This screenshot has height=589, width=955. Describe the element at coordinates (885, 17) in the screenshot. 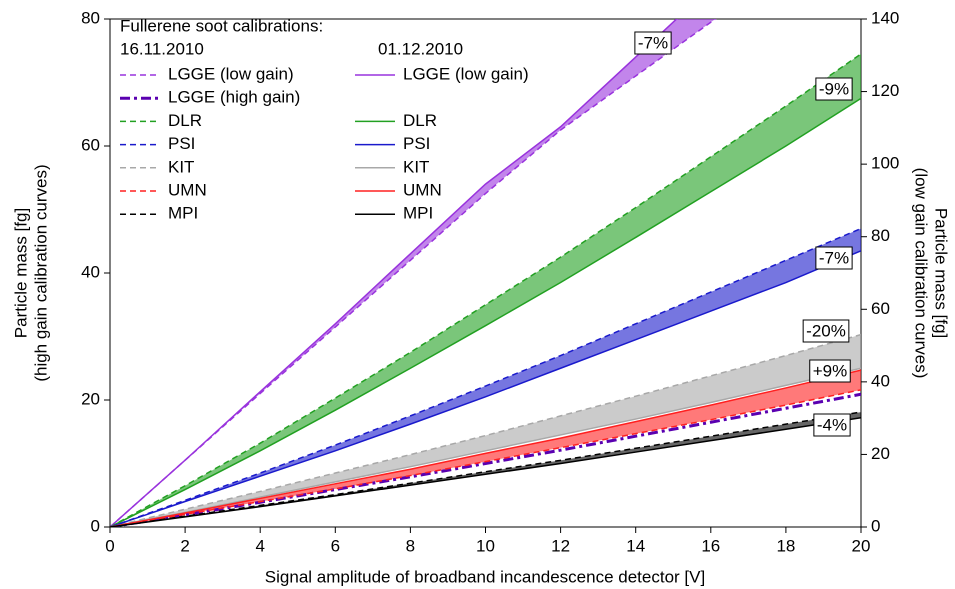

I see `y2-tick-label: 140` at that location.